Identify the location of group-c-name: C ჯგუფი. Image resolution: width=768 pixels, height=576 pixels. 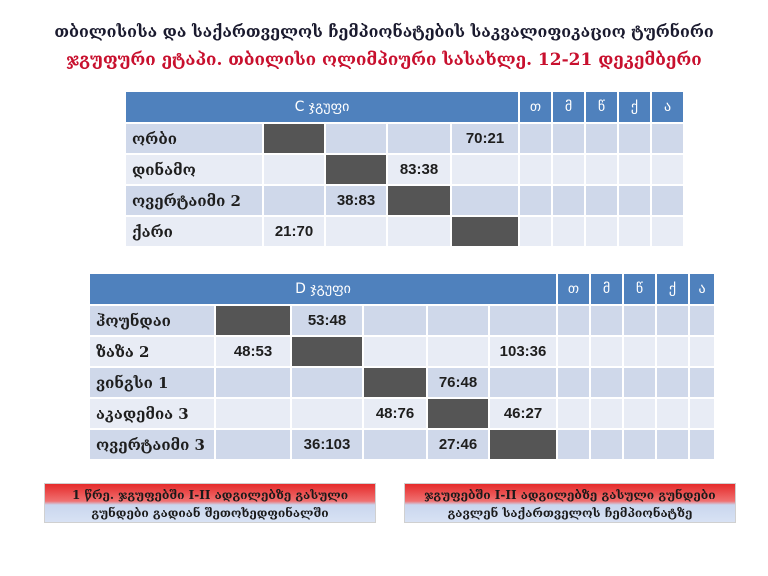
(322, 107).